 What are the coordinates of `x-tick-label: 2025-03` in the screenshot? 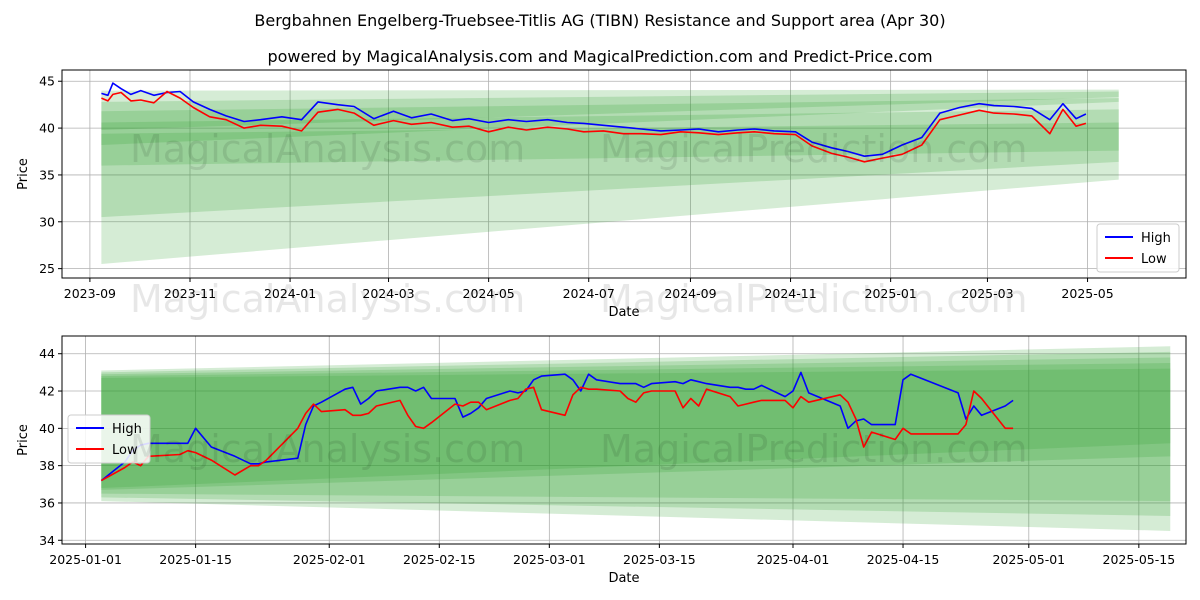 It's located at (987, 293).